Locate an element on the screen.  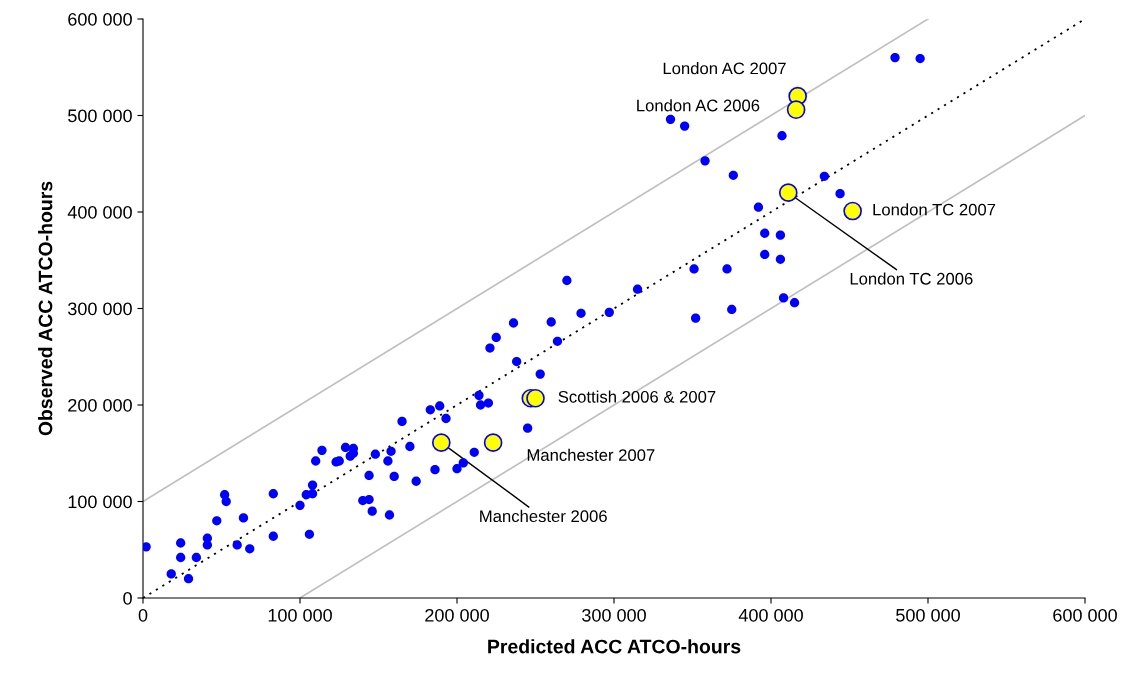
annotation: London AC 2006 is located at coordinates (698, 105).